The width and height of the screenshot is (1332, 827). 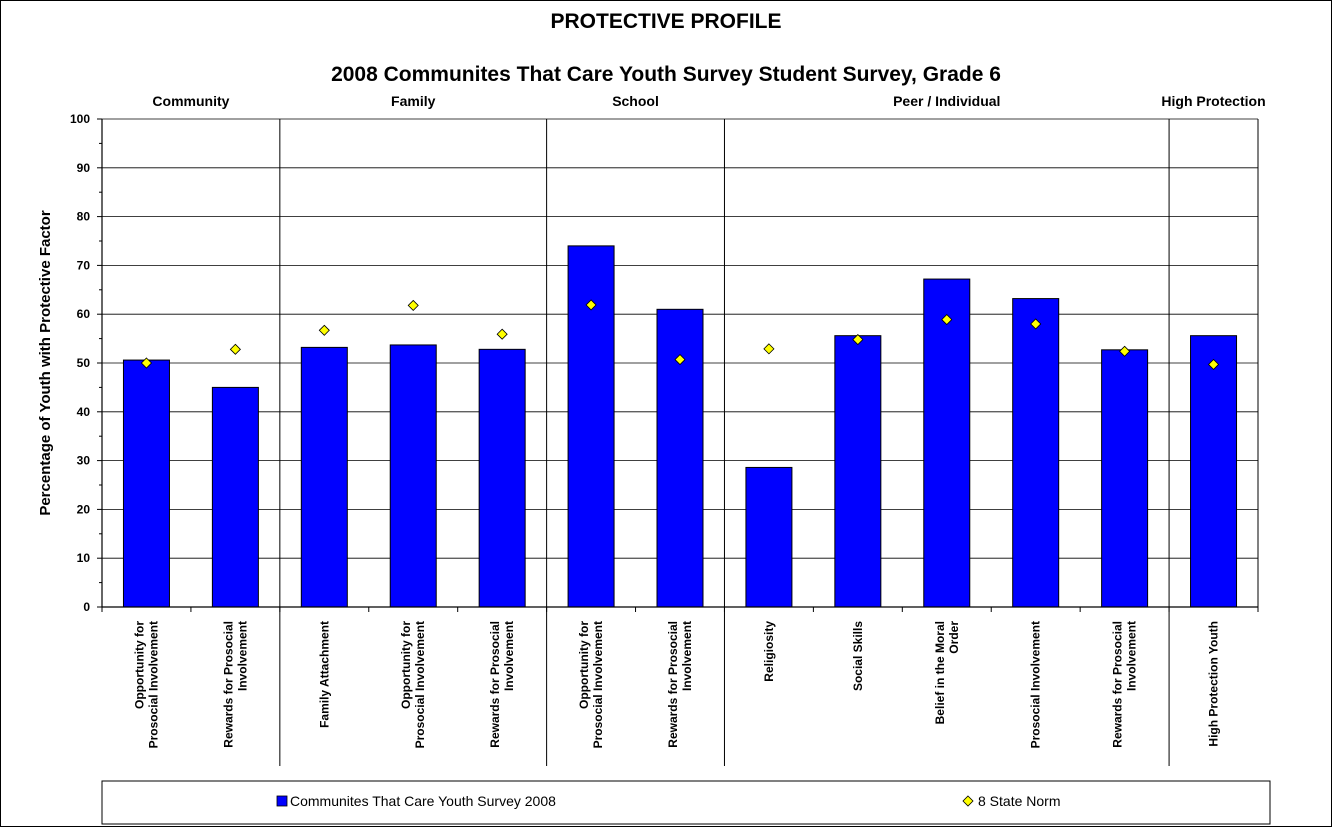 What do you see at coordinates (84, 168) in the screenshot?
I see `y-tick-label: 90` at bounding box center [84, 168].